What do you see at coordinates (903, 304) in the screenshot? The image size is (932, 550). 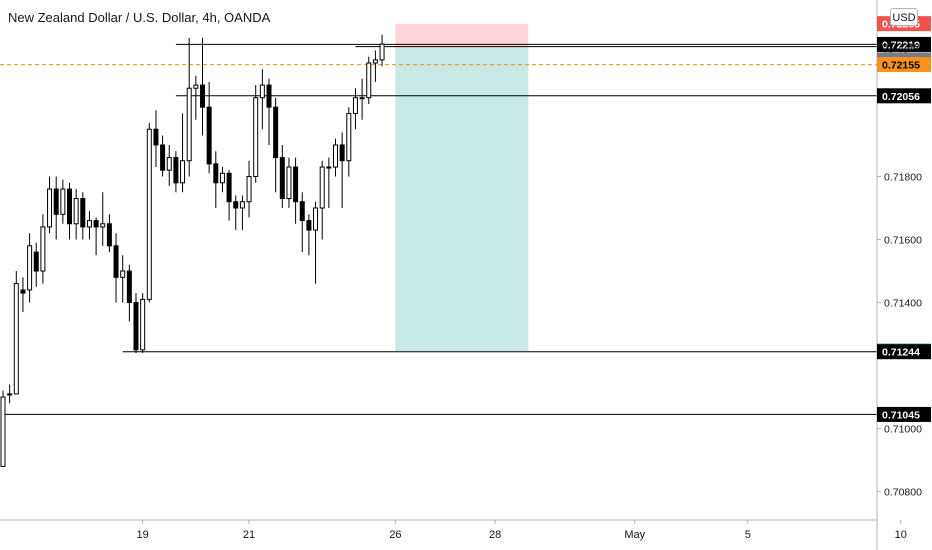 I see `y-tick-label: 0.71400` at bounding box center [903, 304].